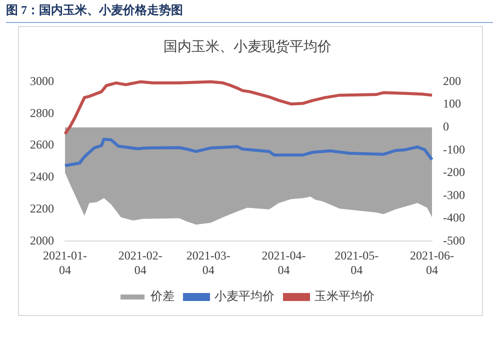 The height and width of the screenshot is (344, 499). What do you see at coordinates (248, 47) in the screenshot?
I see `chart-subtitle: 国内玉米、小麦现货平均价` at bounding box center [248, 47].